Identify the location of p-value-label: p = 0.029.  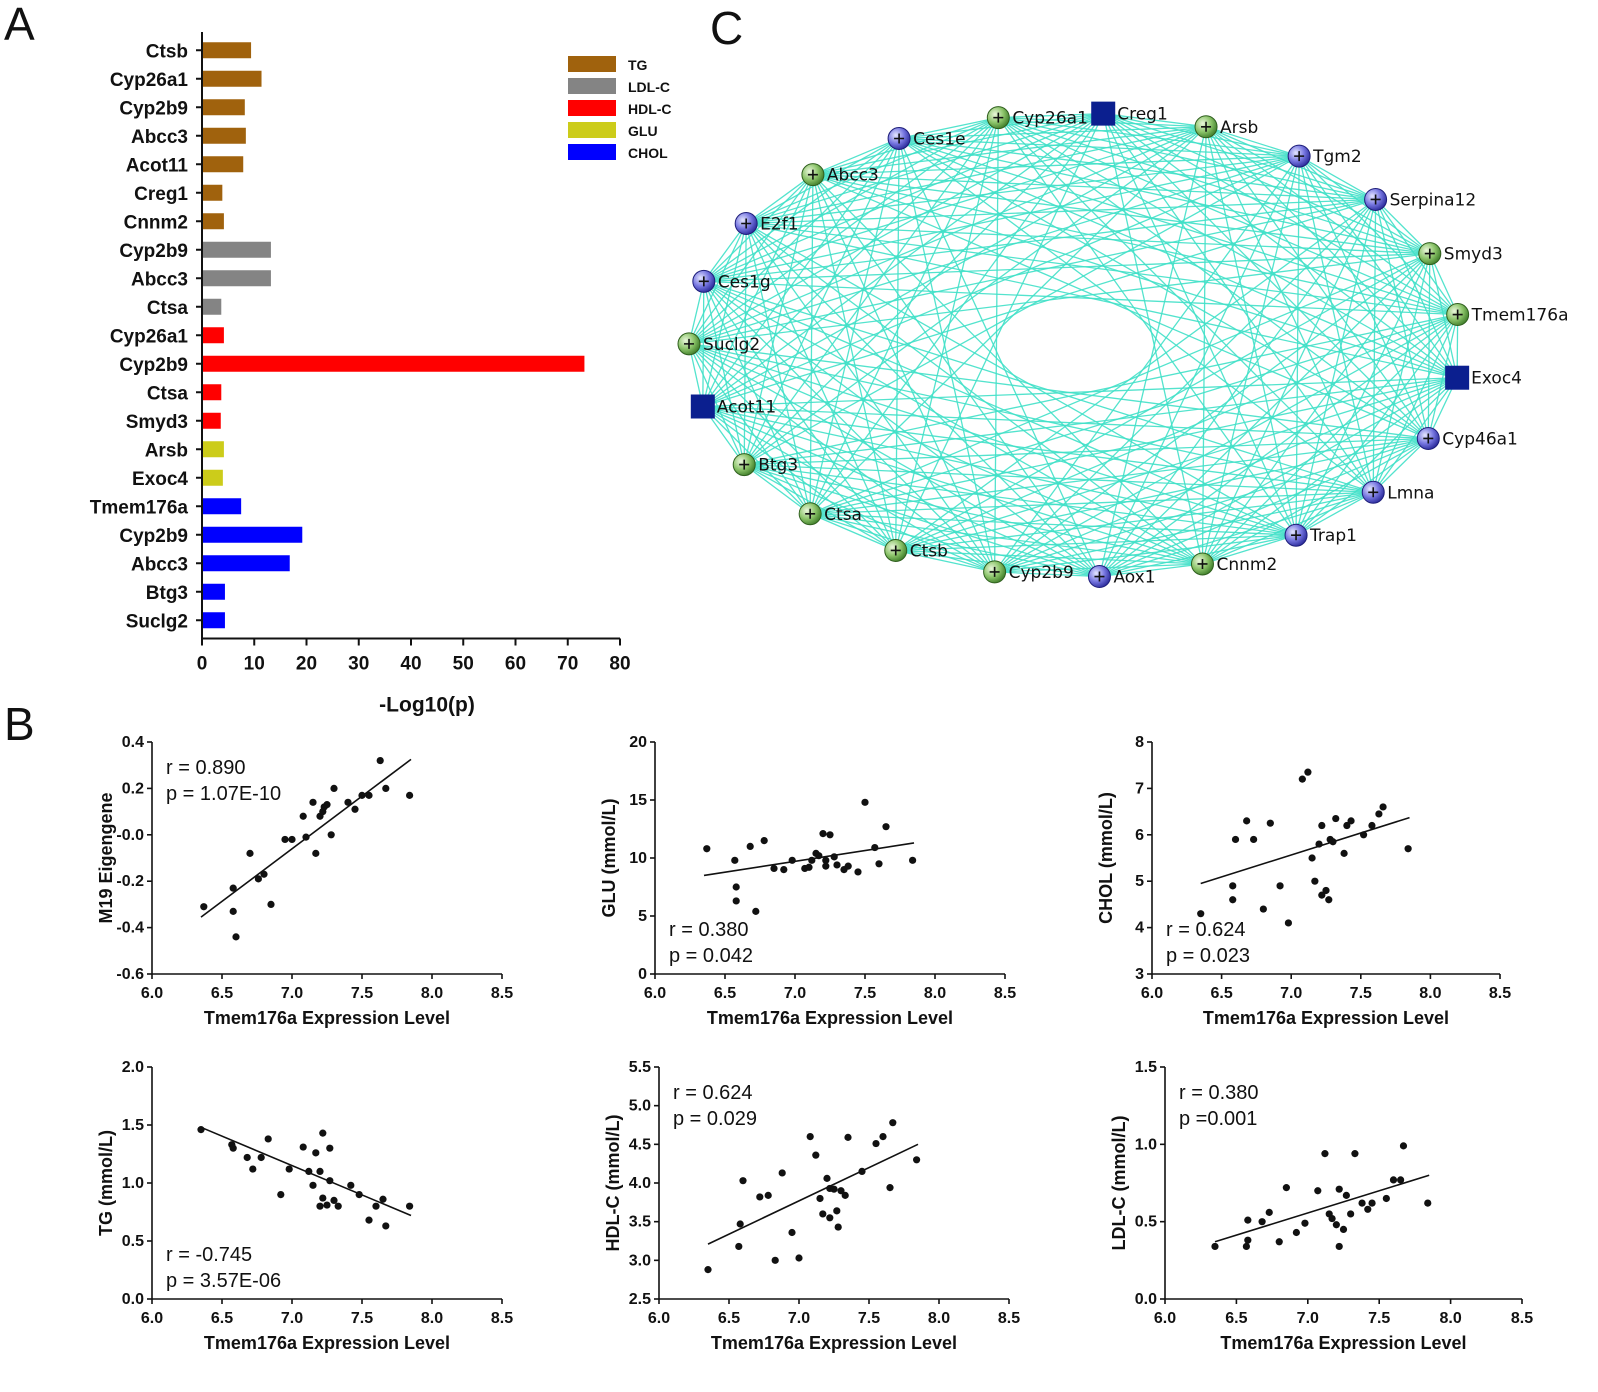
(715, 1119).